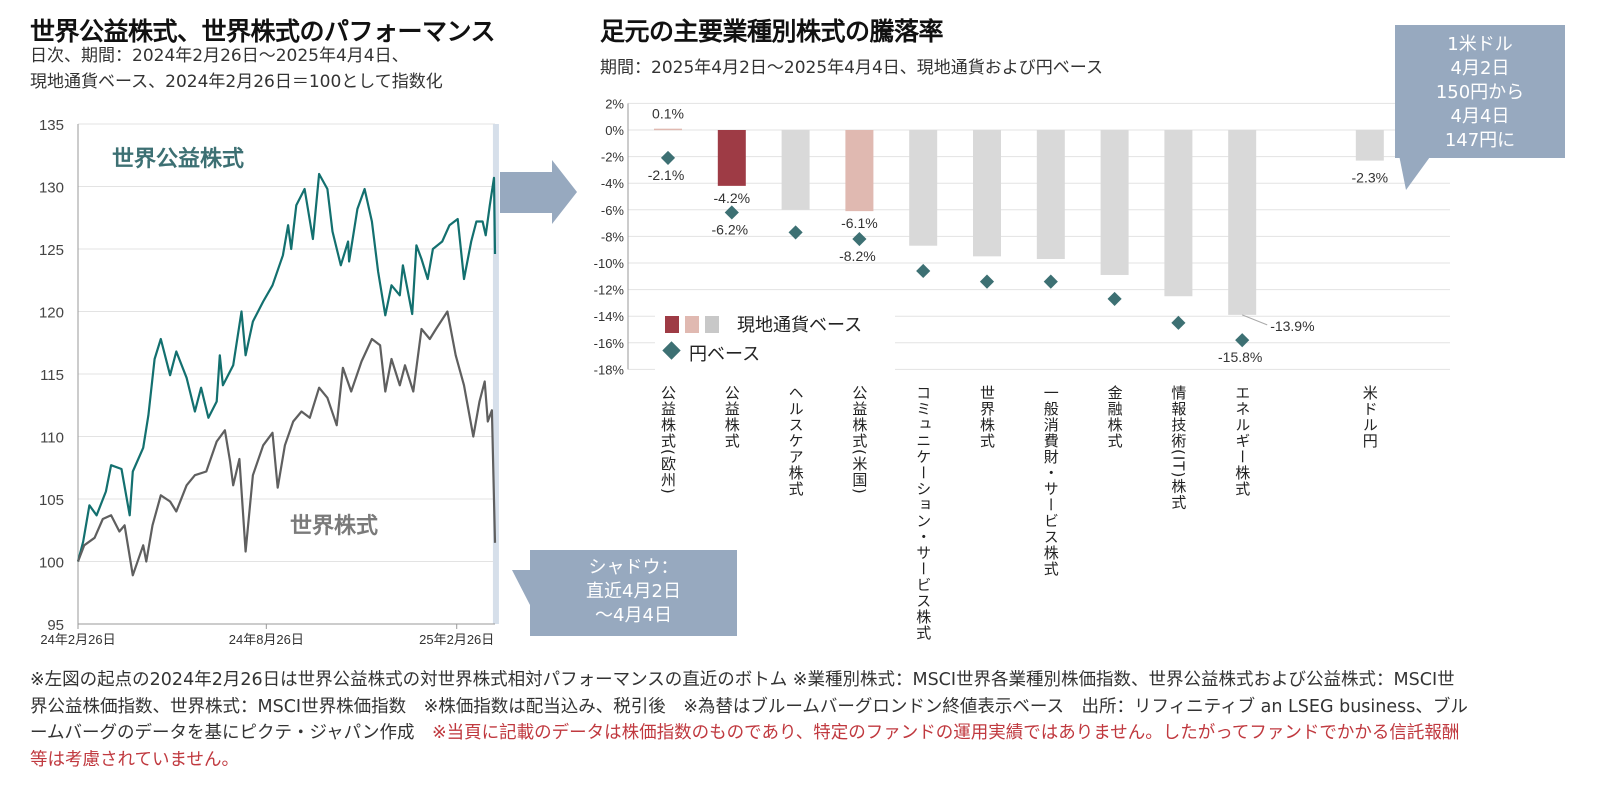 The height and width of the screenshot is (809, 1622). I want to click on right-chart-subtitle: 期間：2025年4月2日～2025年4月4日、現地通貨および円ベース, so click(851, 68).